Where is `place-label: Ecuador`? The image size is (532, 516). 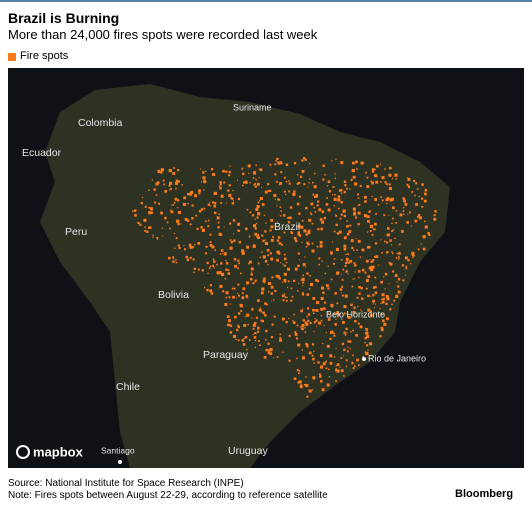 place-label: Ecuador is located at coordinates (42, 153).